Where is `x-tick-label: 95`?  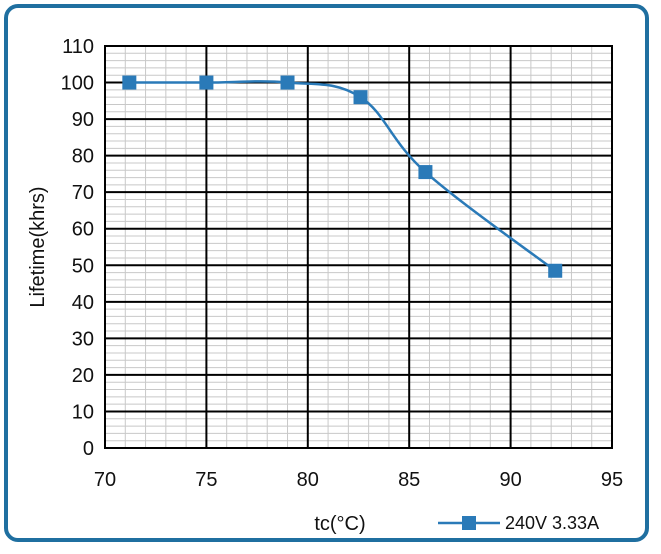
x-tick-label: 95 is located at coordinates (612, 480).